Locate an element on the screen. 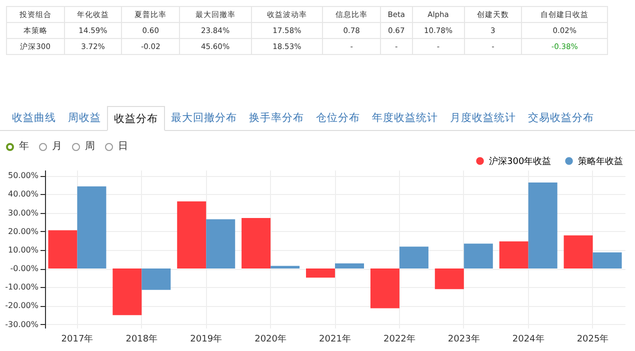 Image resolution: width=635 pixels, height=351 pixels. y-tick-label: -20.00% is located at coordinates (22, 305).